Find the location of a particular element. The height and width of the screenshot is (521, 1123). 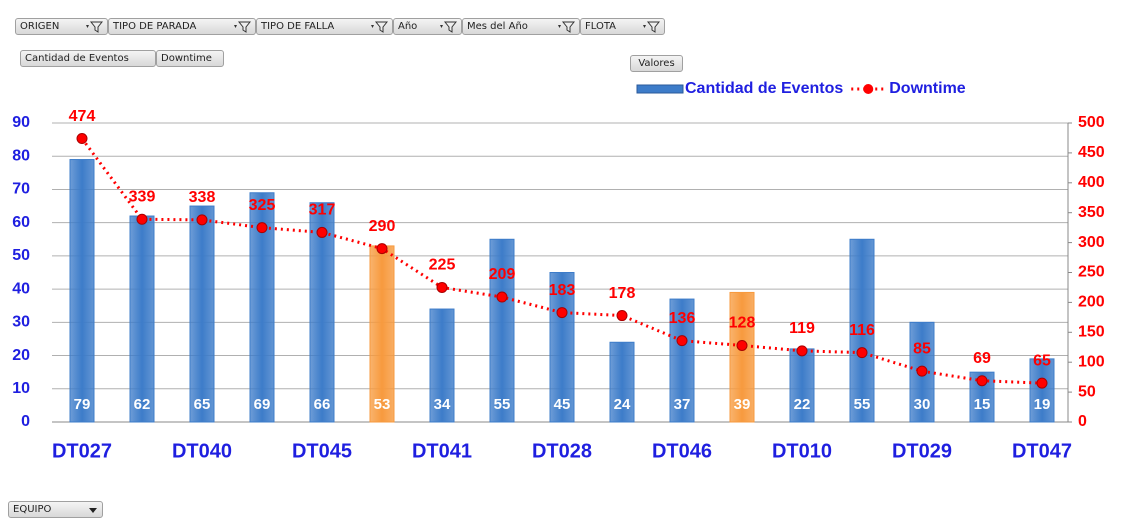

bar-value-label: 30 is located at coordinates (922, 404).